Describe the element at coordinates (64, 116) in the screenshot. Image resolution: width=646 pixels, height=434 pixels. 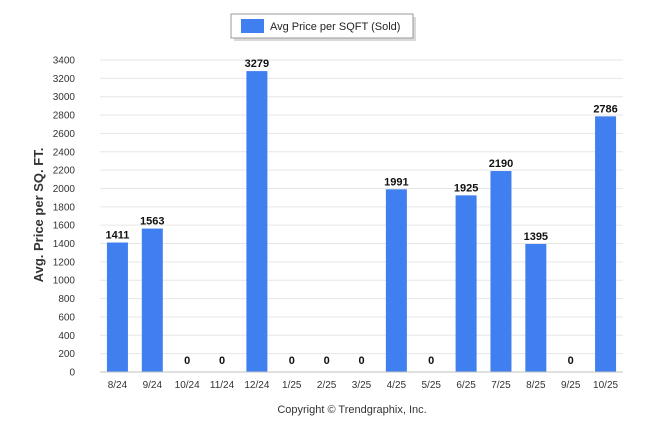
I see `y-tick-label: 2800` at that location.